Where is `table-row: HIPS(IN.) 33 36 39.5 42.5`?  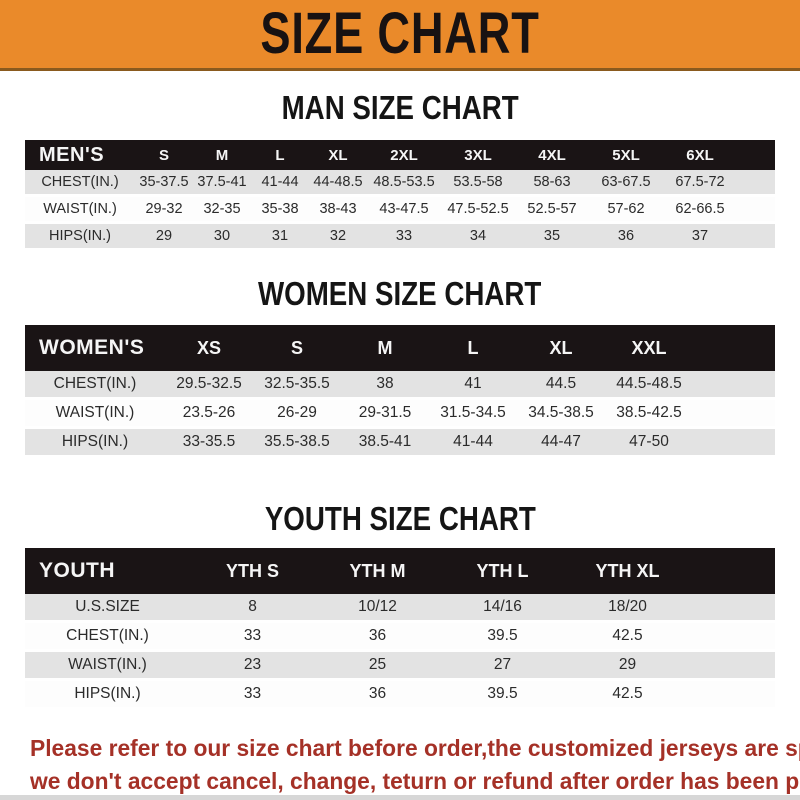
table-row: HIPS(IN.) 33 36 39.5 42.5 is located at coordinates (400, 694).